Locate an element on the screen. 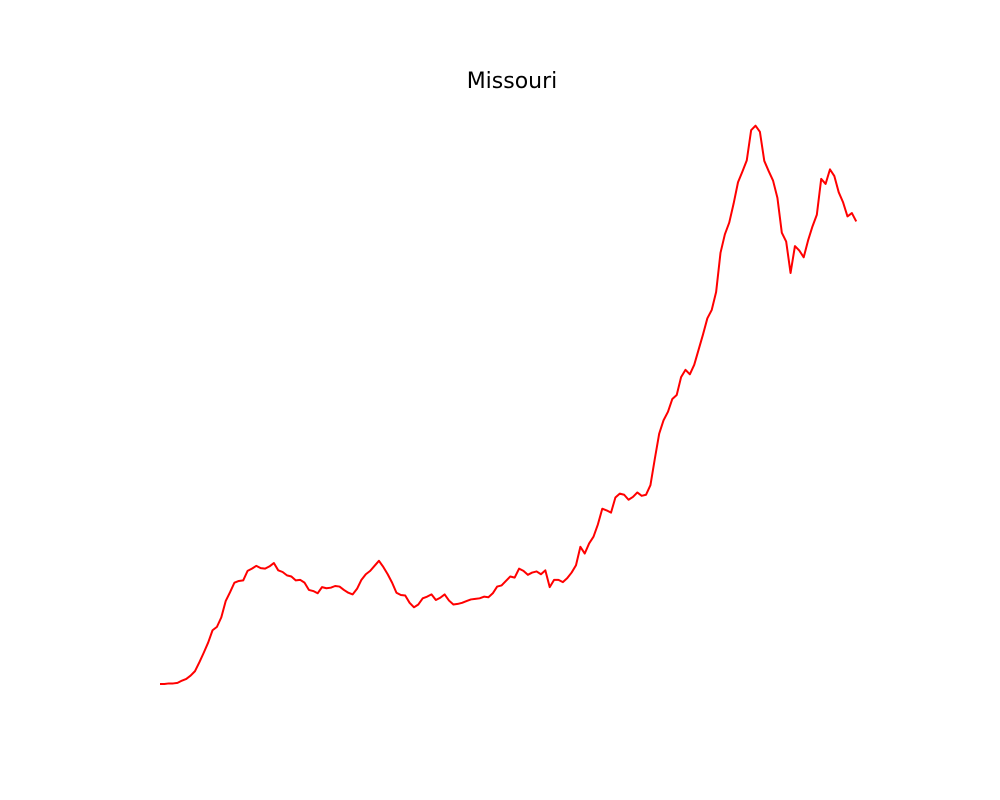 This screenshot has width=1000, height=800. chart-title: Missouri is located at coordinates (512, 81).